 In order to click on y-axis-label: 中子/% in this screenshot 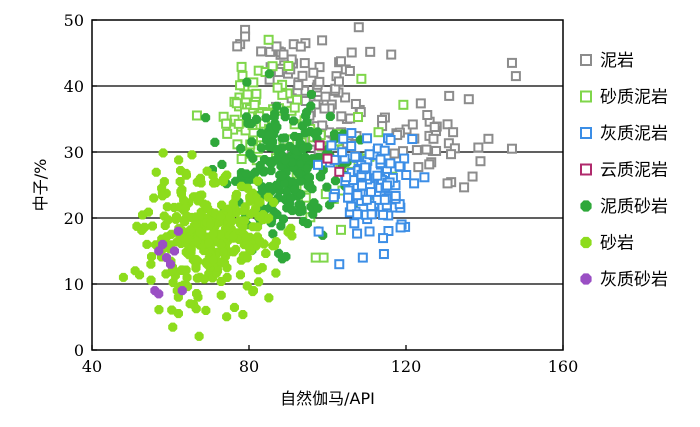, I will do `click(40, 185)`.